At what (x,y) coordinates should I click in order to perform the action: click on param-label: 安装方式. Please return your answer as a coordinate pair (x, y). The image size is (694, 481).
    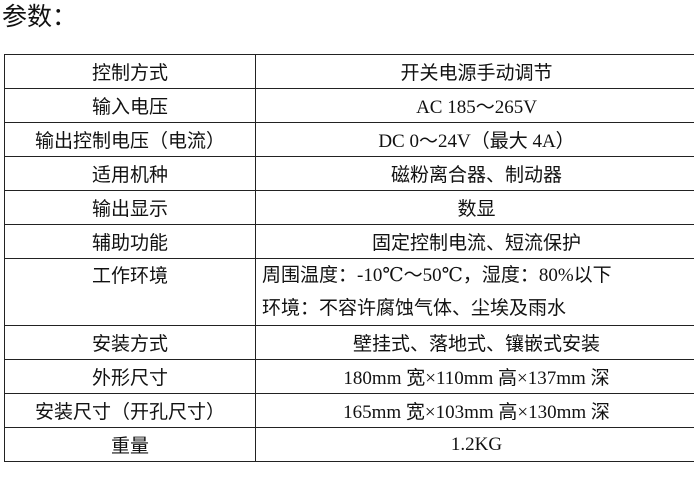
    Looking at the image, I should click on (130, 342).